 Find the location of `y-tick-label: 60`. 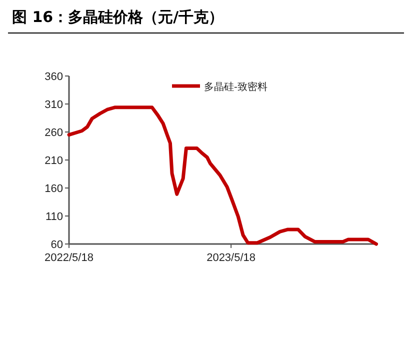

y-tick-label: 60 is located at coordinates (56, 245).